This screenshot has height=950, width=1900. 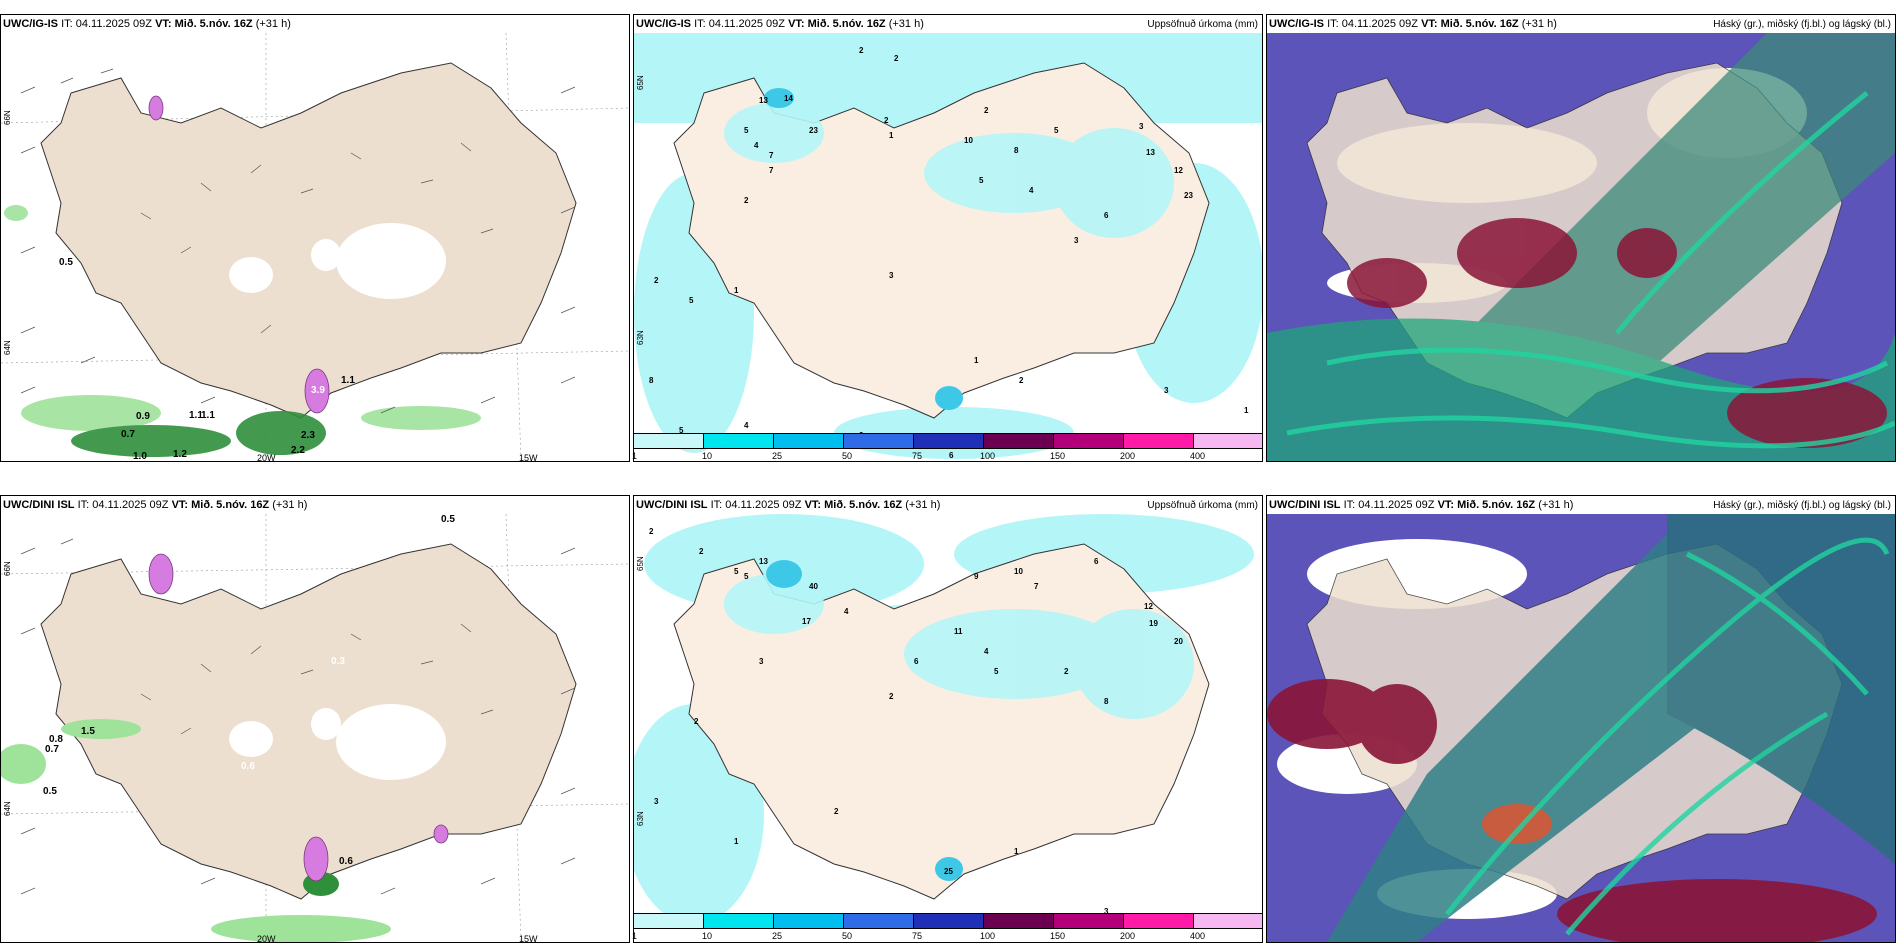 What do you see at coordinates (1128, 936) in the screenshot?
I see `colorbar-label: 200` at bounding box center [1128, 936].